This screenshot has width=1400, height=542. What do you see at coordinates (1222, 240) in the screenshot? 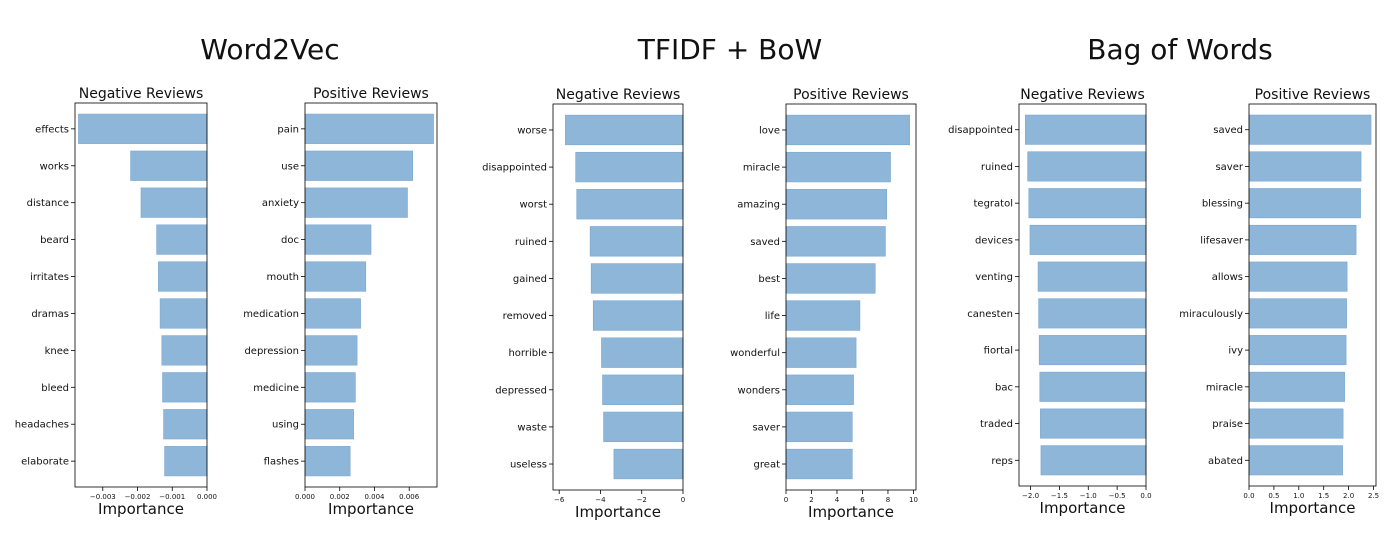
I see `category-label: lifesaver` at bounding box center [1222, 240].